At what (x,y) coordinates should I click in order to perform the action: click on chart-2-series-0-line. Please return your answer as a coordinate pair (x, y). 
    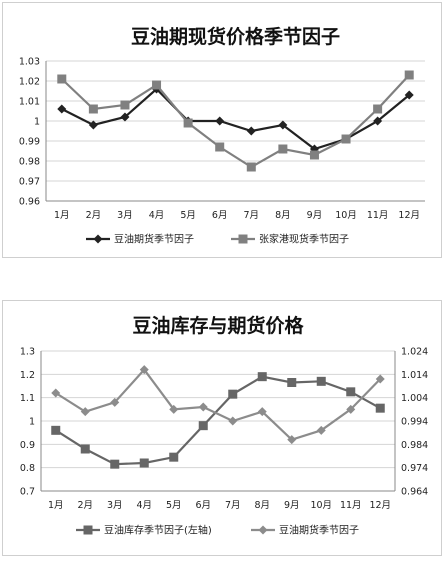
    Looking at the image, I should click on (218, 420).